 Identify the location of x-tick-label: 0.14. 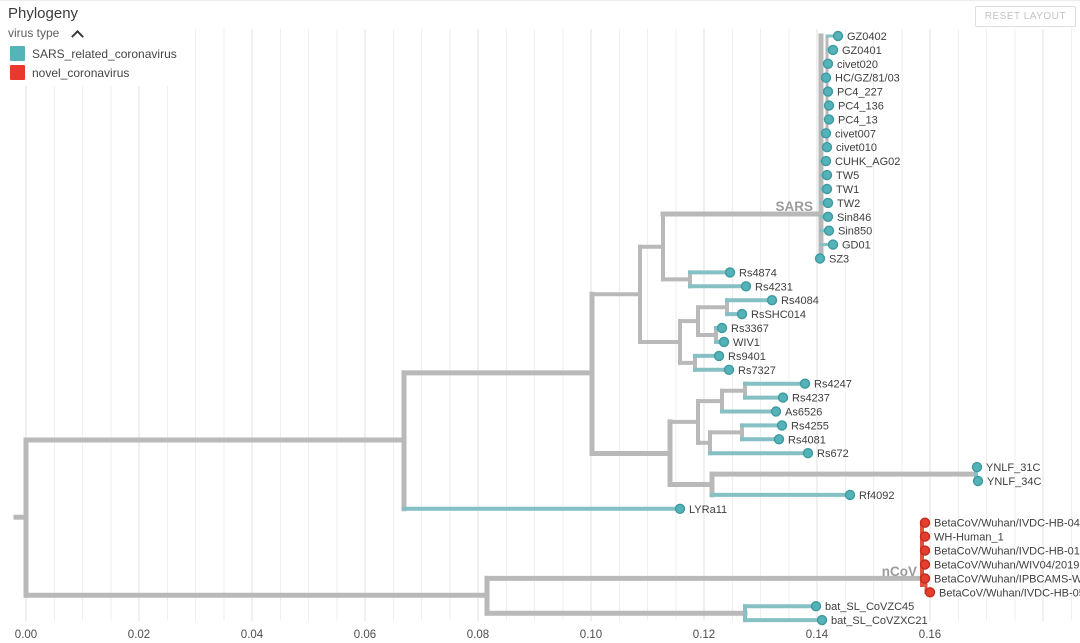
(817, 635).